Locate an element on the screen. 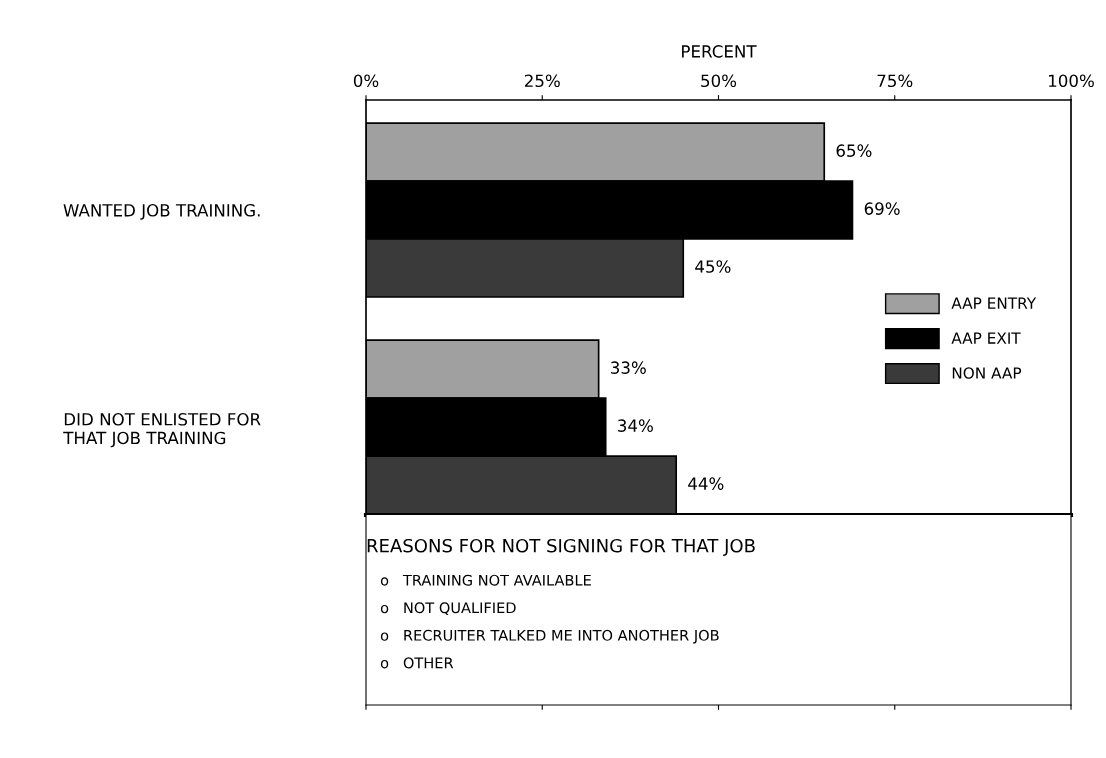  legend-label: AAP EXIT is located at coordinates (986, 338).